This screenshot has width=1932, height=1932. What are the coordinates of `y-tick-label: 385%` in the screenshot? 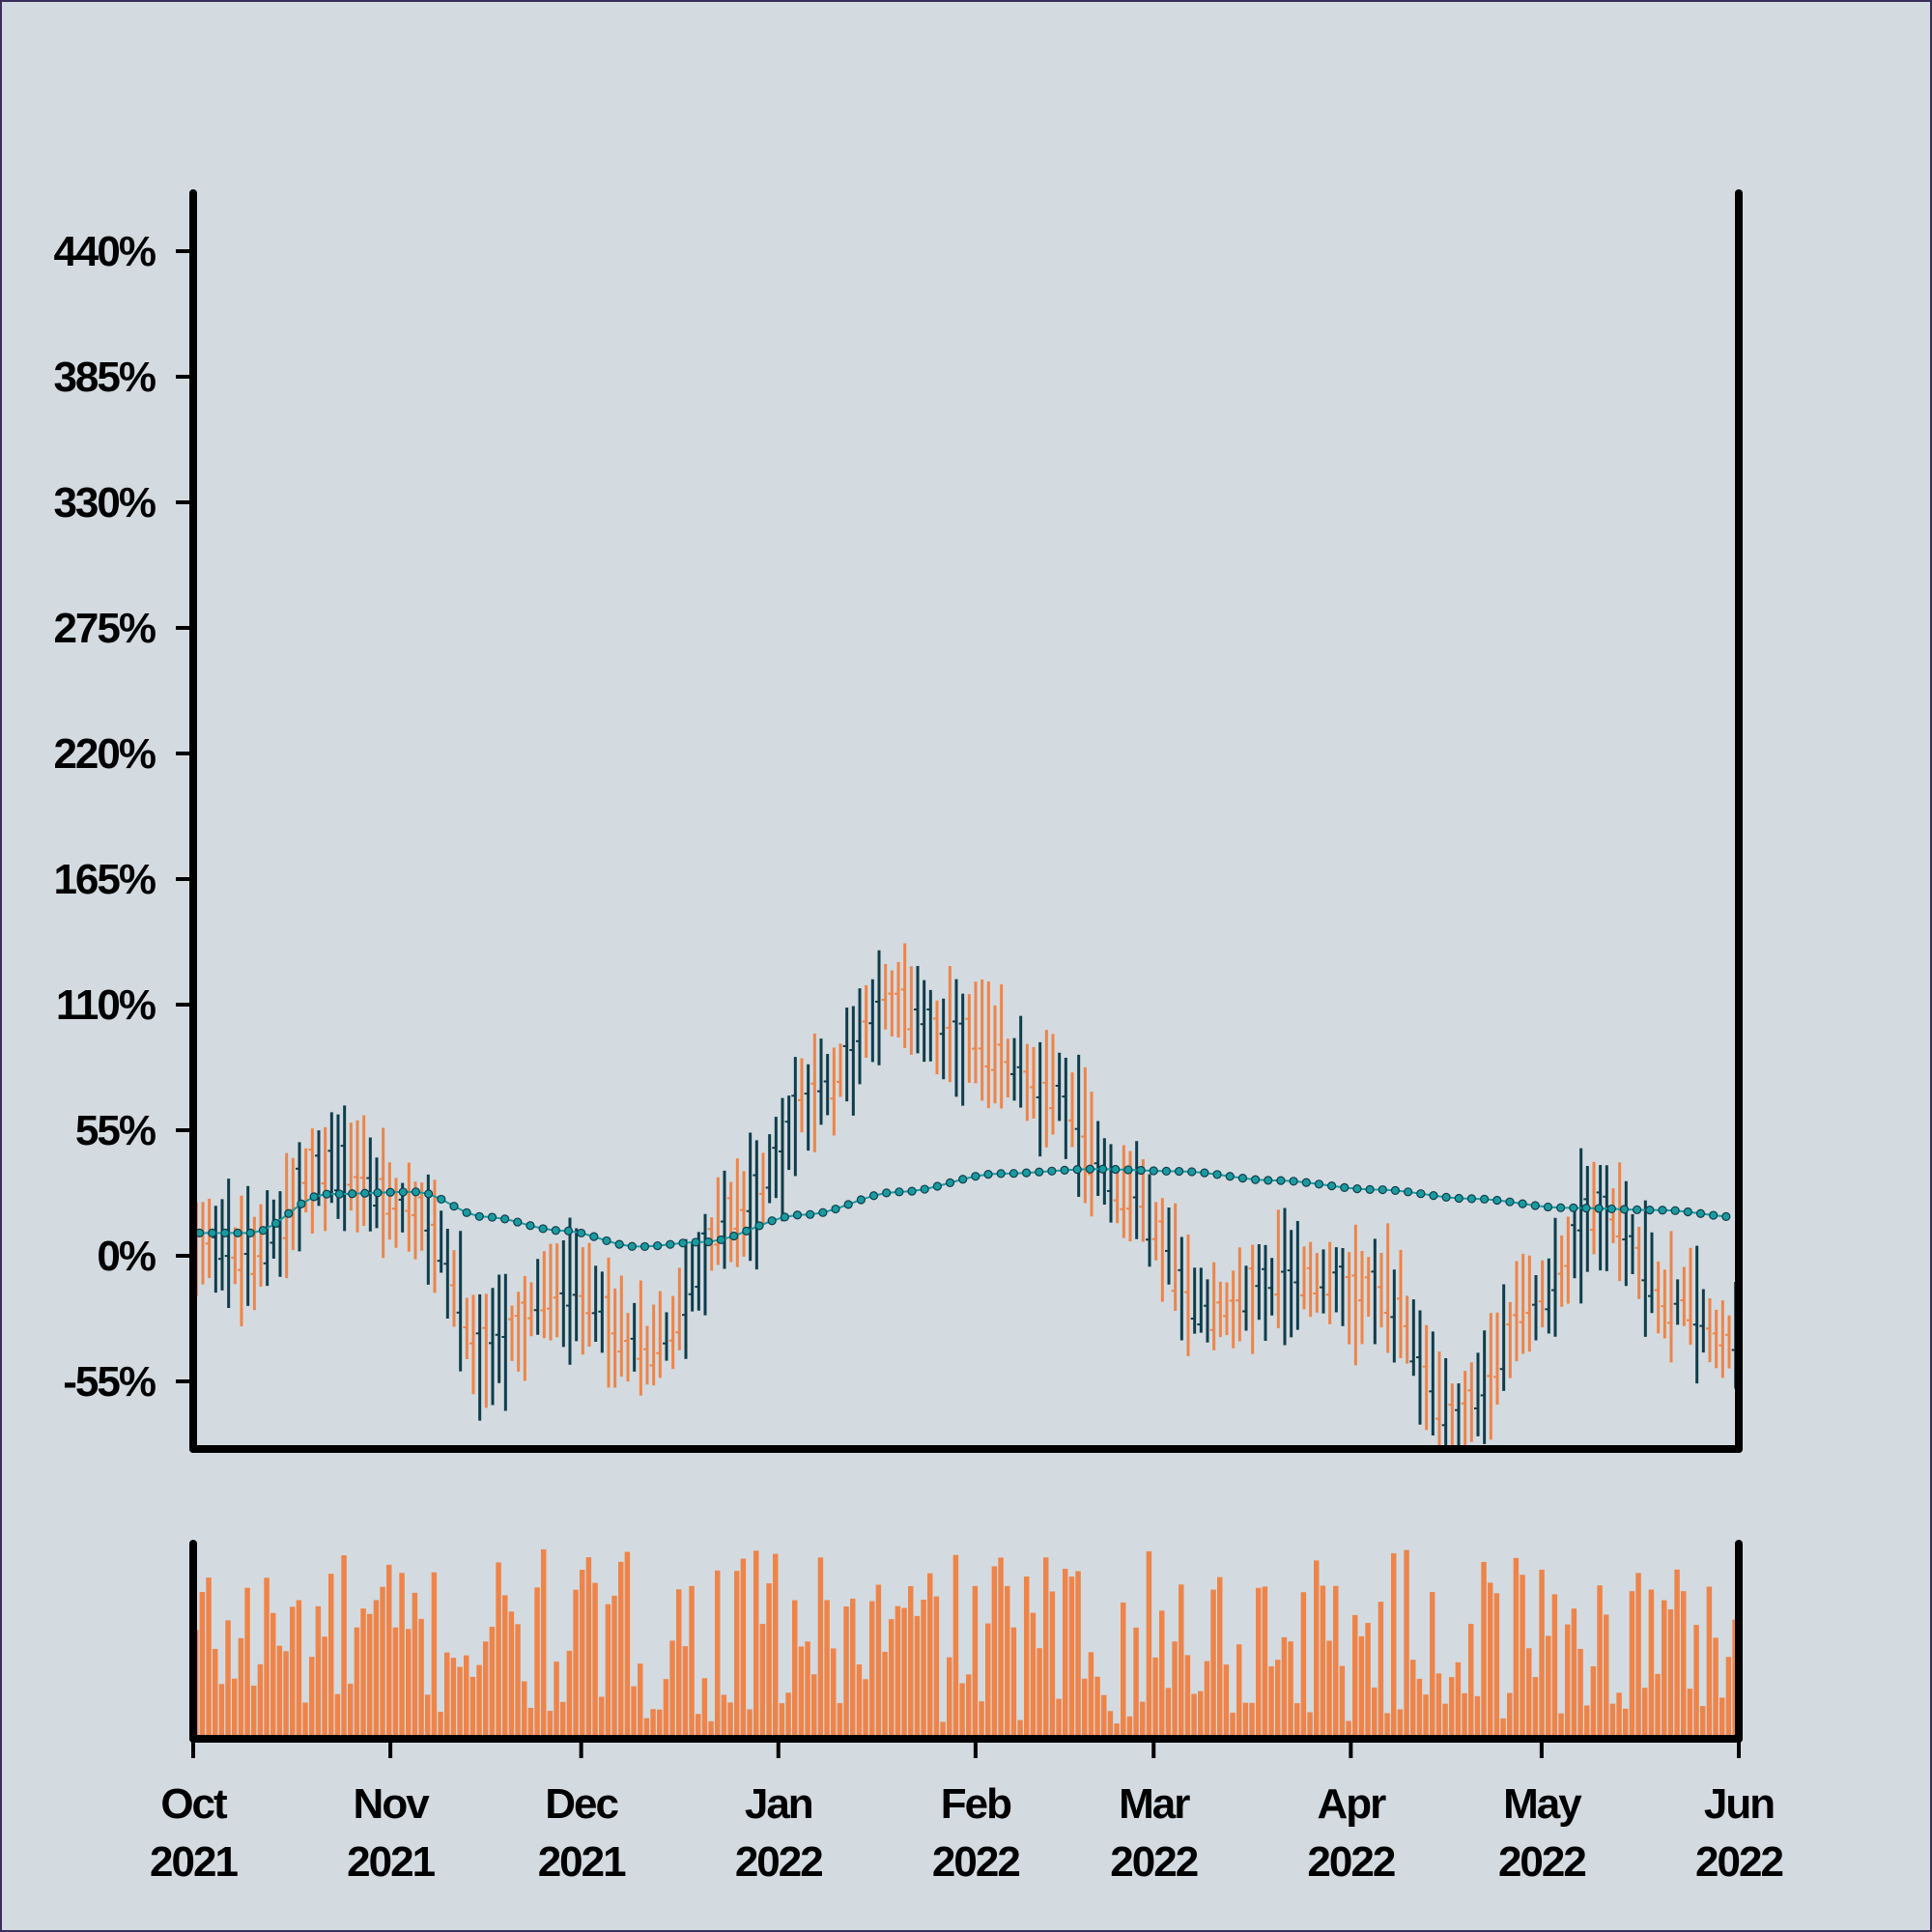 It's located at (104, 377).